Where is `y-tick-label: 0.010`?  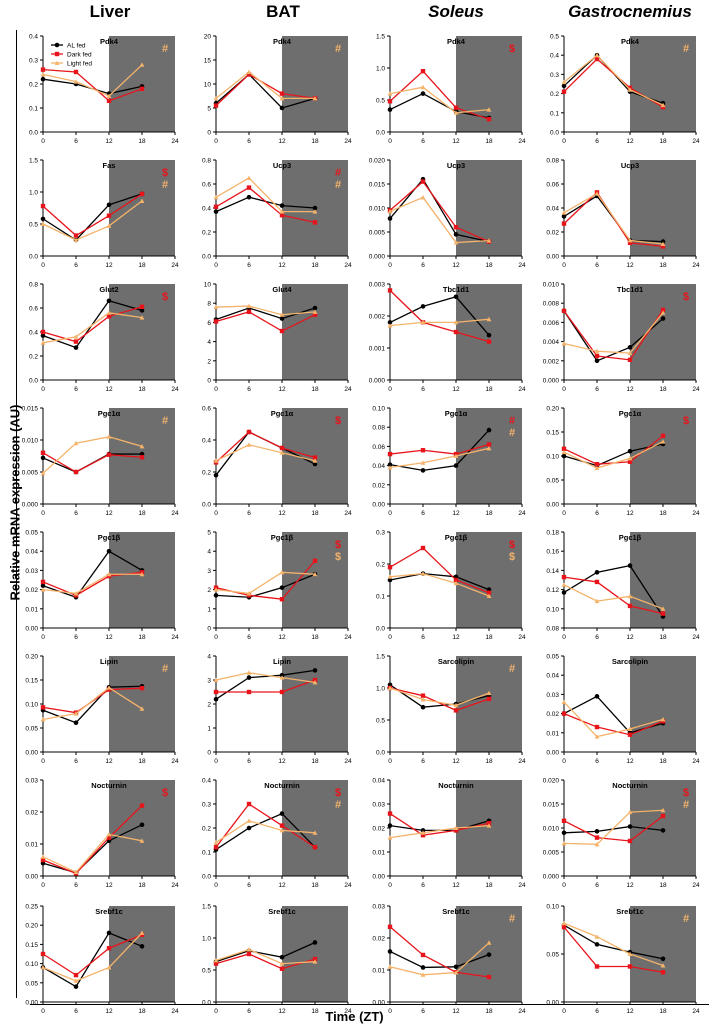
y-tick-label: 0.010 is located at coordinates (551, 285).